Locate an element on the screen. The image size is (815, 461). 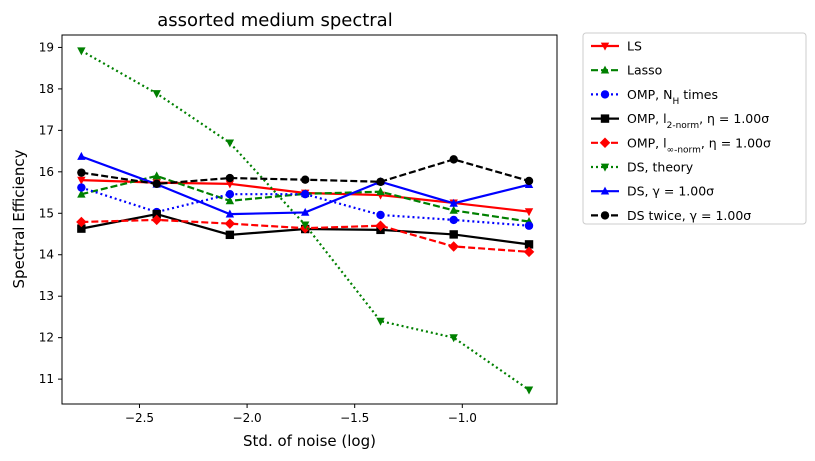
series-line is located at coordinates (305, 185).